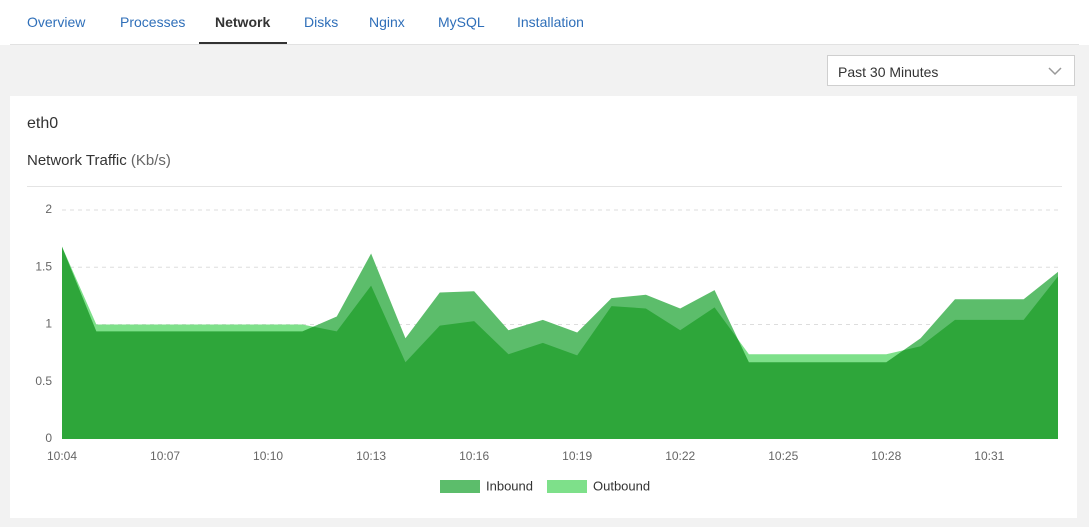  I want to click on dropdown-value: Past 30 Minutes, so click(888, 72).